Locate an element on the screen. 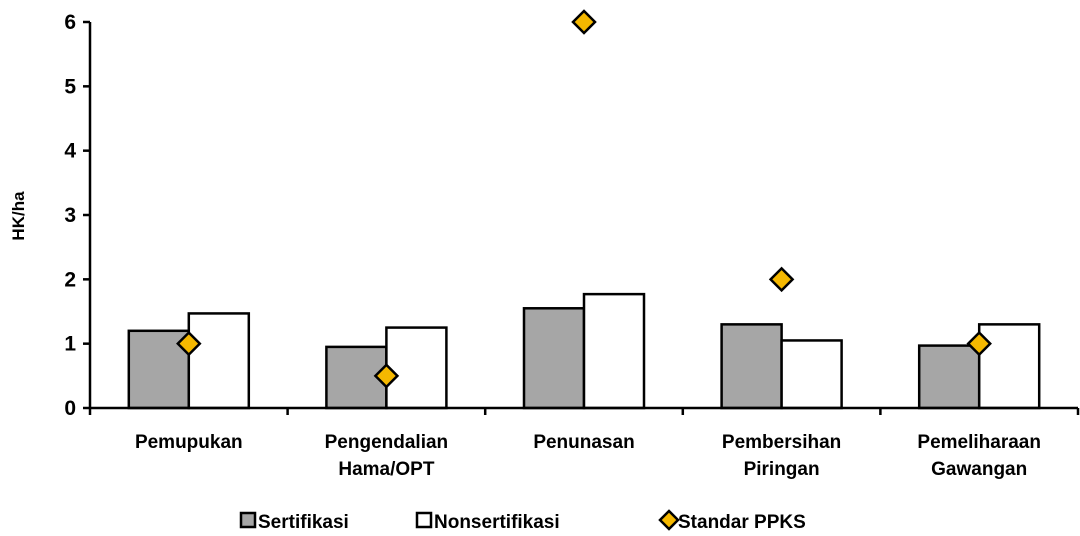 The width and height of the screenshot is (1080, 536). y-tick-label: 5 is located at coordinates (70, 86).